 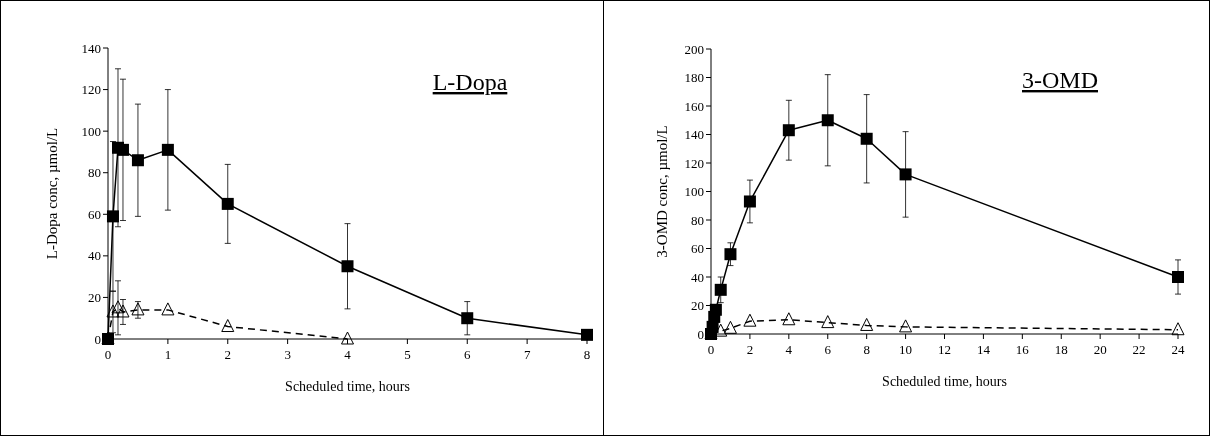 What do you see at coordinates (527, 354) in the screenshot?
I see `x-tick-label: 7` at bounding box center [527, 354].